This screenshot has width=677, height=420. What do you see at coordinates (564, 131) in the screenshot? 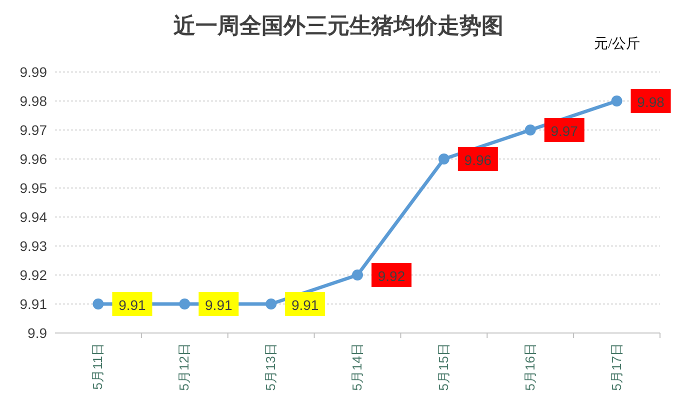
I see `data-label: 9.97` at bounding box center [564, 131].